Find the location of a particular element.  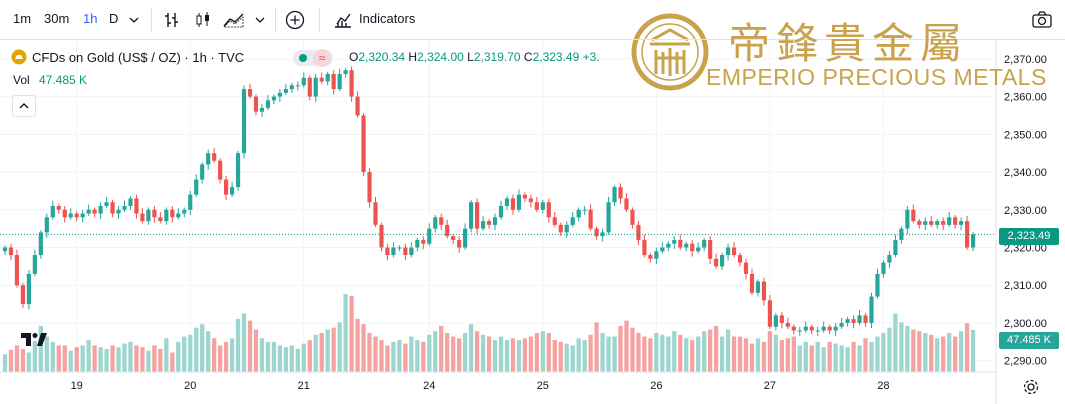

symbol-title: CFDs on Gold (US$ / OZ) · 1h · TVC is located at coordinates (138, 57).